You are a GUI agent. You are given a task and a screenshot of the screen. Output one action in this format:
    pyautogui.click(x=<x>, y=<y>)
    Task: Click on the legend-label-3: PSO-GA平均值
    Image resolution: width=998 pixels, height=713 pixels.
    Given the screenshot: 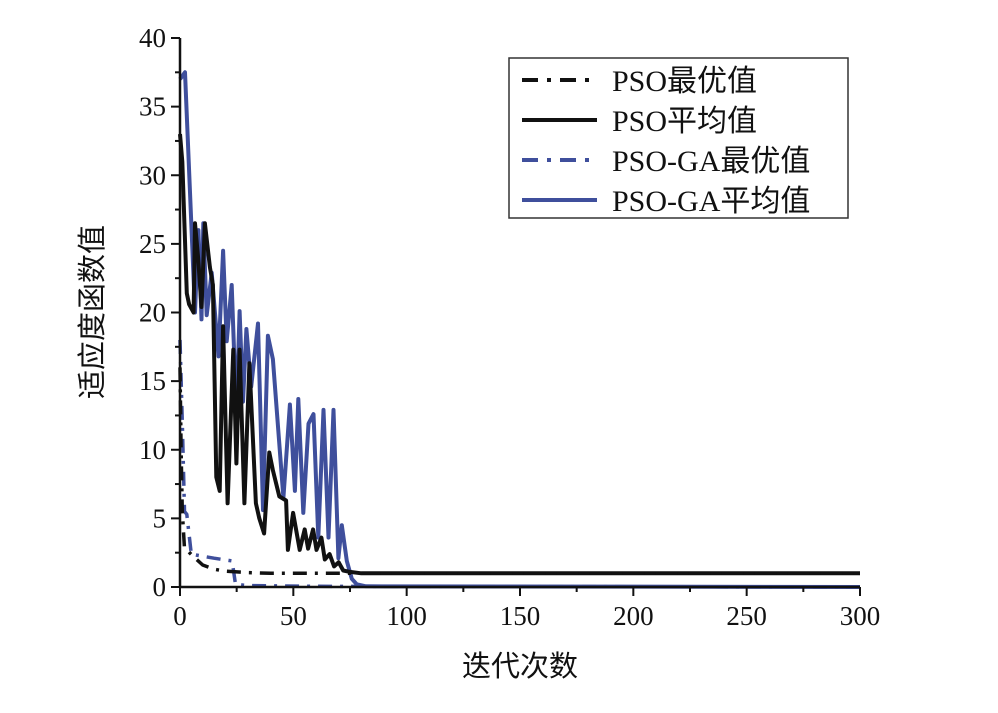 What is the action you would take?
    pyautogui.click(x=711, y=201)
    